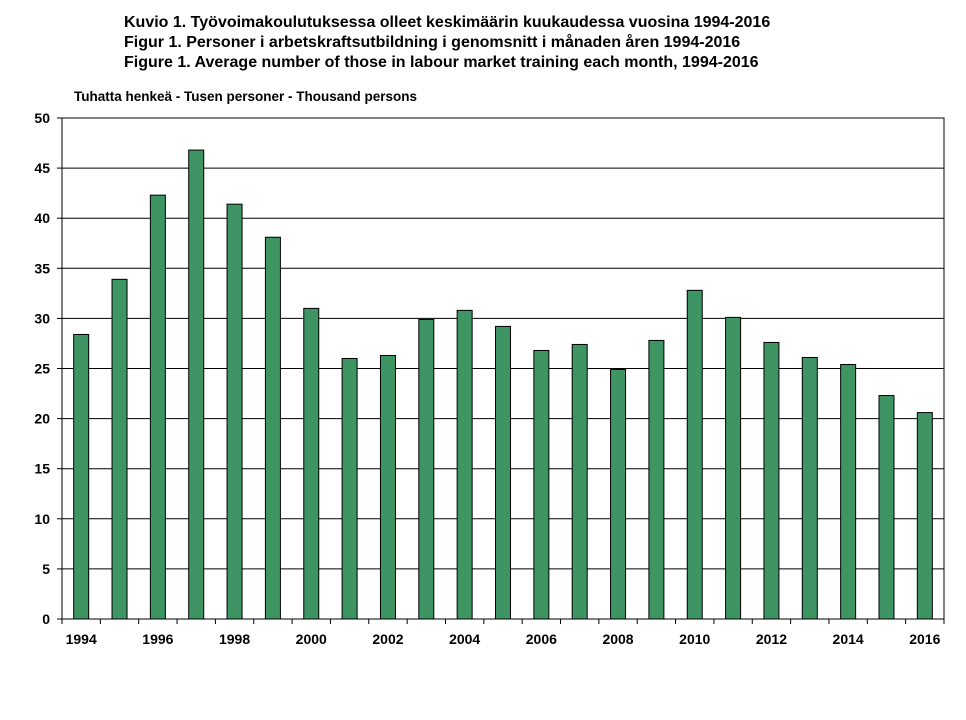  Describe the element at coordinates (81, 639) in the screenshot. I see `x-tick-label: 1994` at that location.